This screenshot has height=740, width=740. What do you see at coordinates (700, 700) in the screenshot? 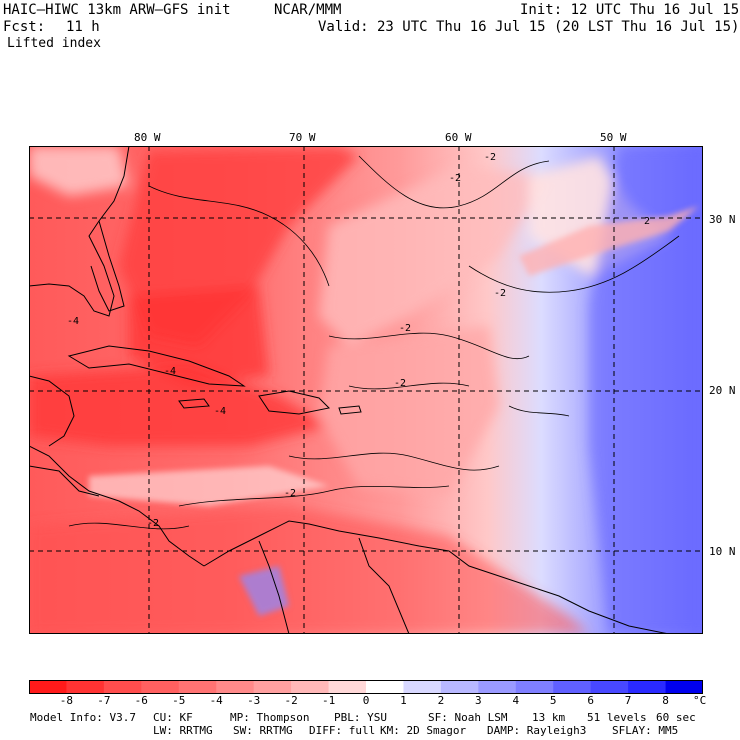
I see `colorbar-unit: °C` at bounding box center [700, 700].